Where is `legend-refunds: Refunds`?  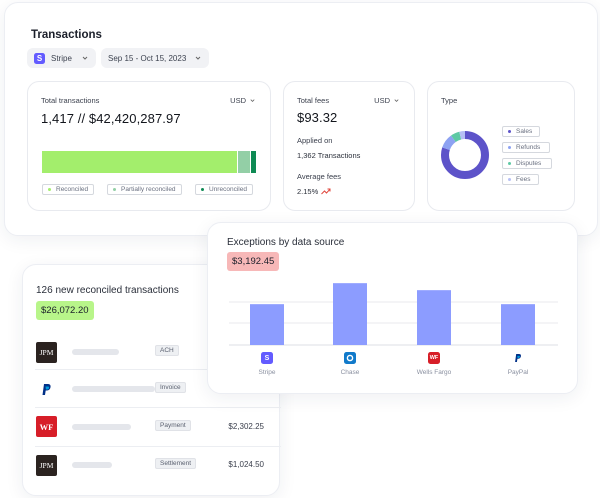 legend-refunds: Refunds is located at coordinates (526, 147).